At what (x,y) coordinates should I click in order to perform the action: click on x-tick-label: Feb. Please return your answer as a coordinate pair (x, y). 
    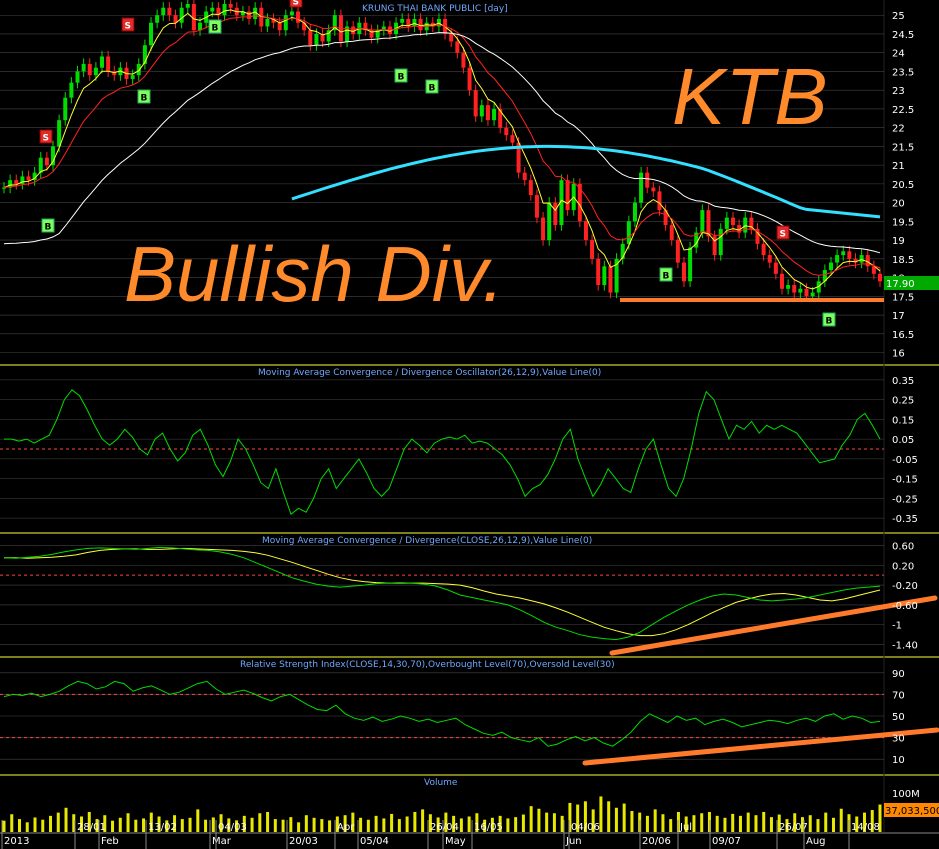
    Looking at the image, I should click on (110, 841).